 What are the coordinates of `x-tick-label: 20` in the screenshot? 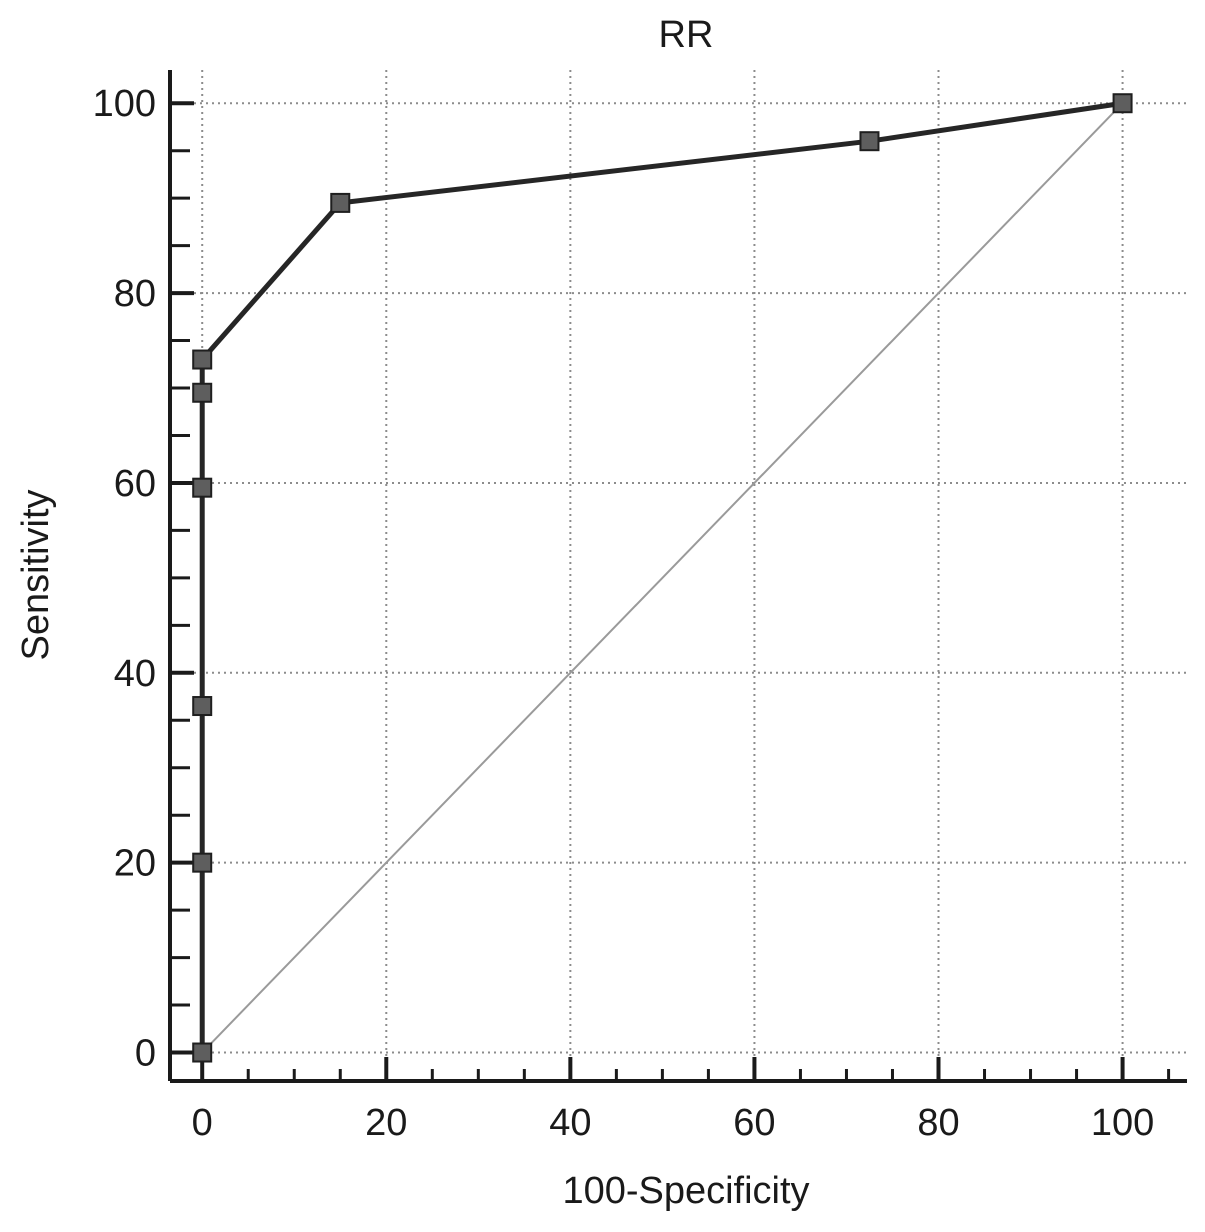 It's located at (386, 1123).